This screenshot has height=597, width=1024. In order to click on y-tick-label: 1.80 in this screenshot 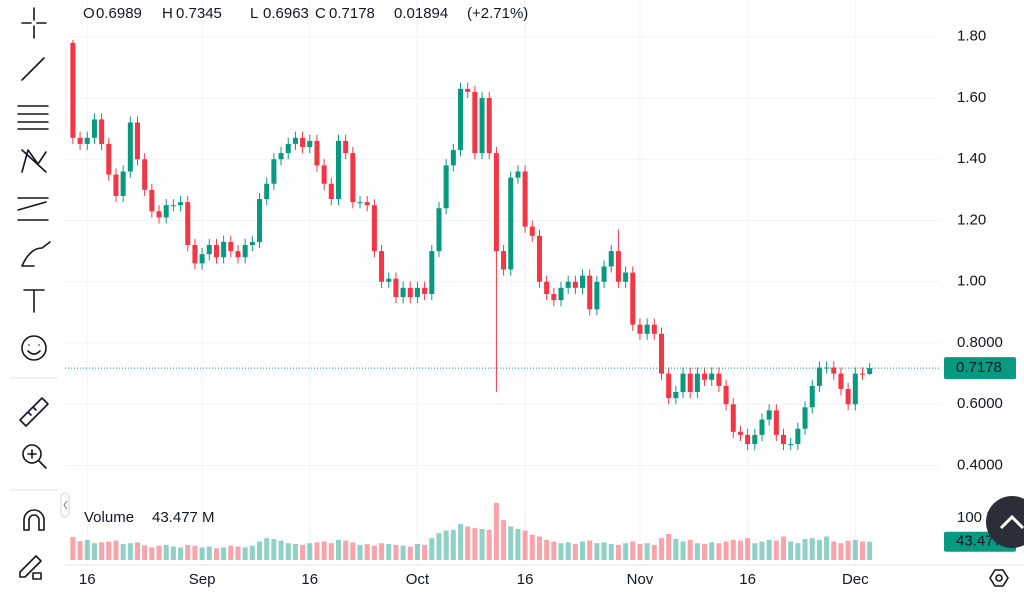, I will do `click(971, 36)`.